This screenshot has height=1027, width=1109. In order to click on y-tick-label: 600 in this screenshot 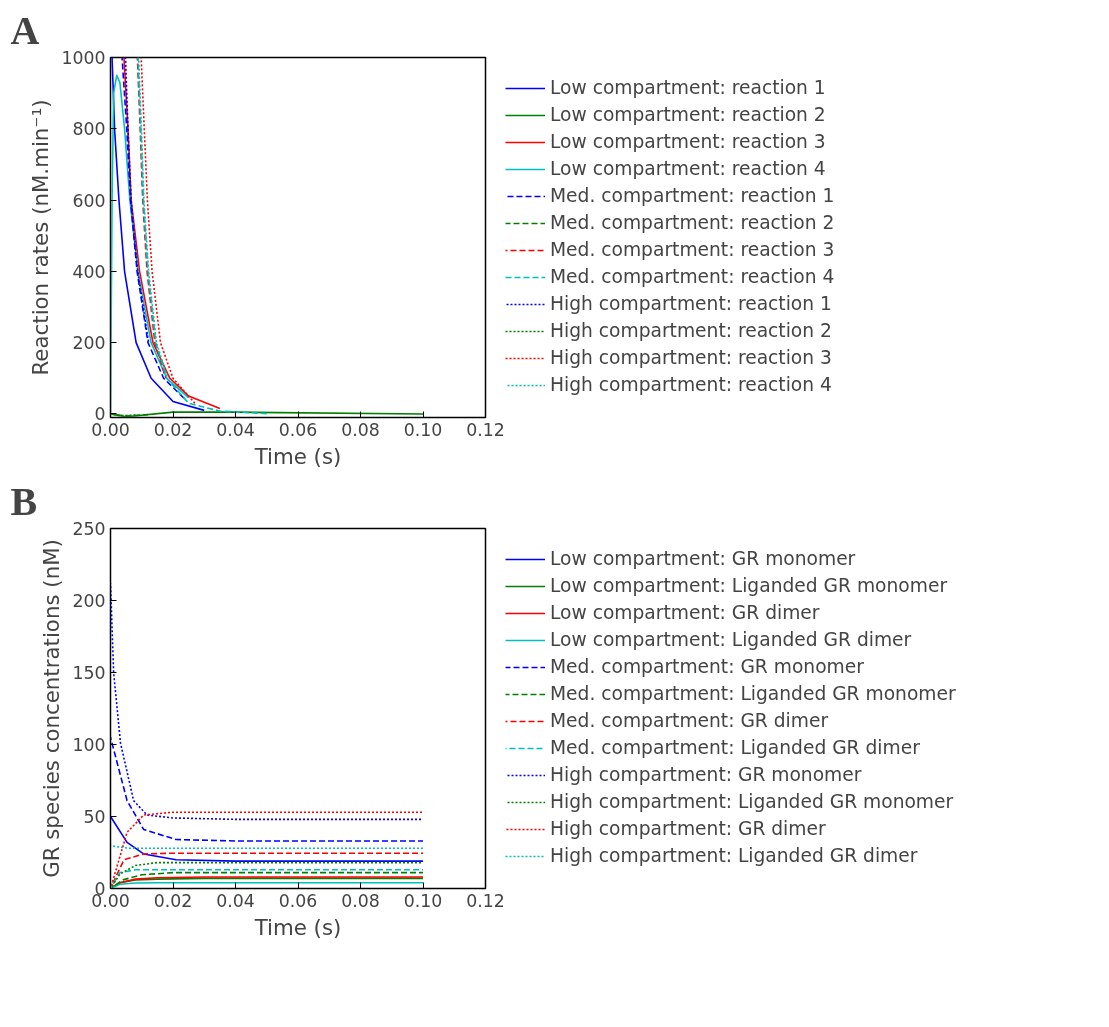, I will do `click(89, 200)`.